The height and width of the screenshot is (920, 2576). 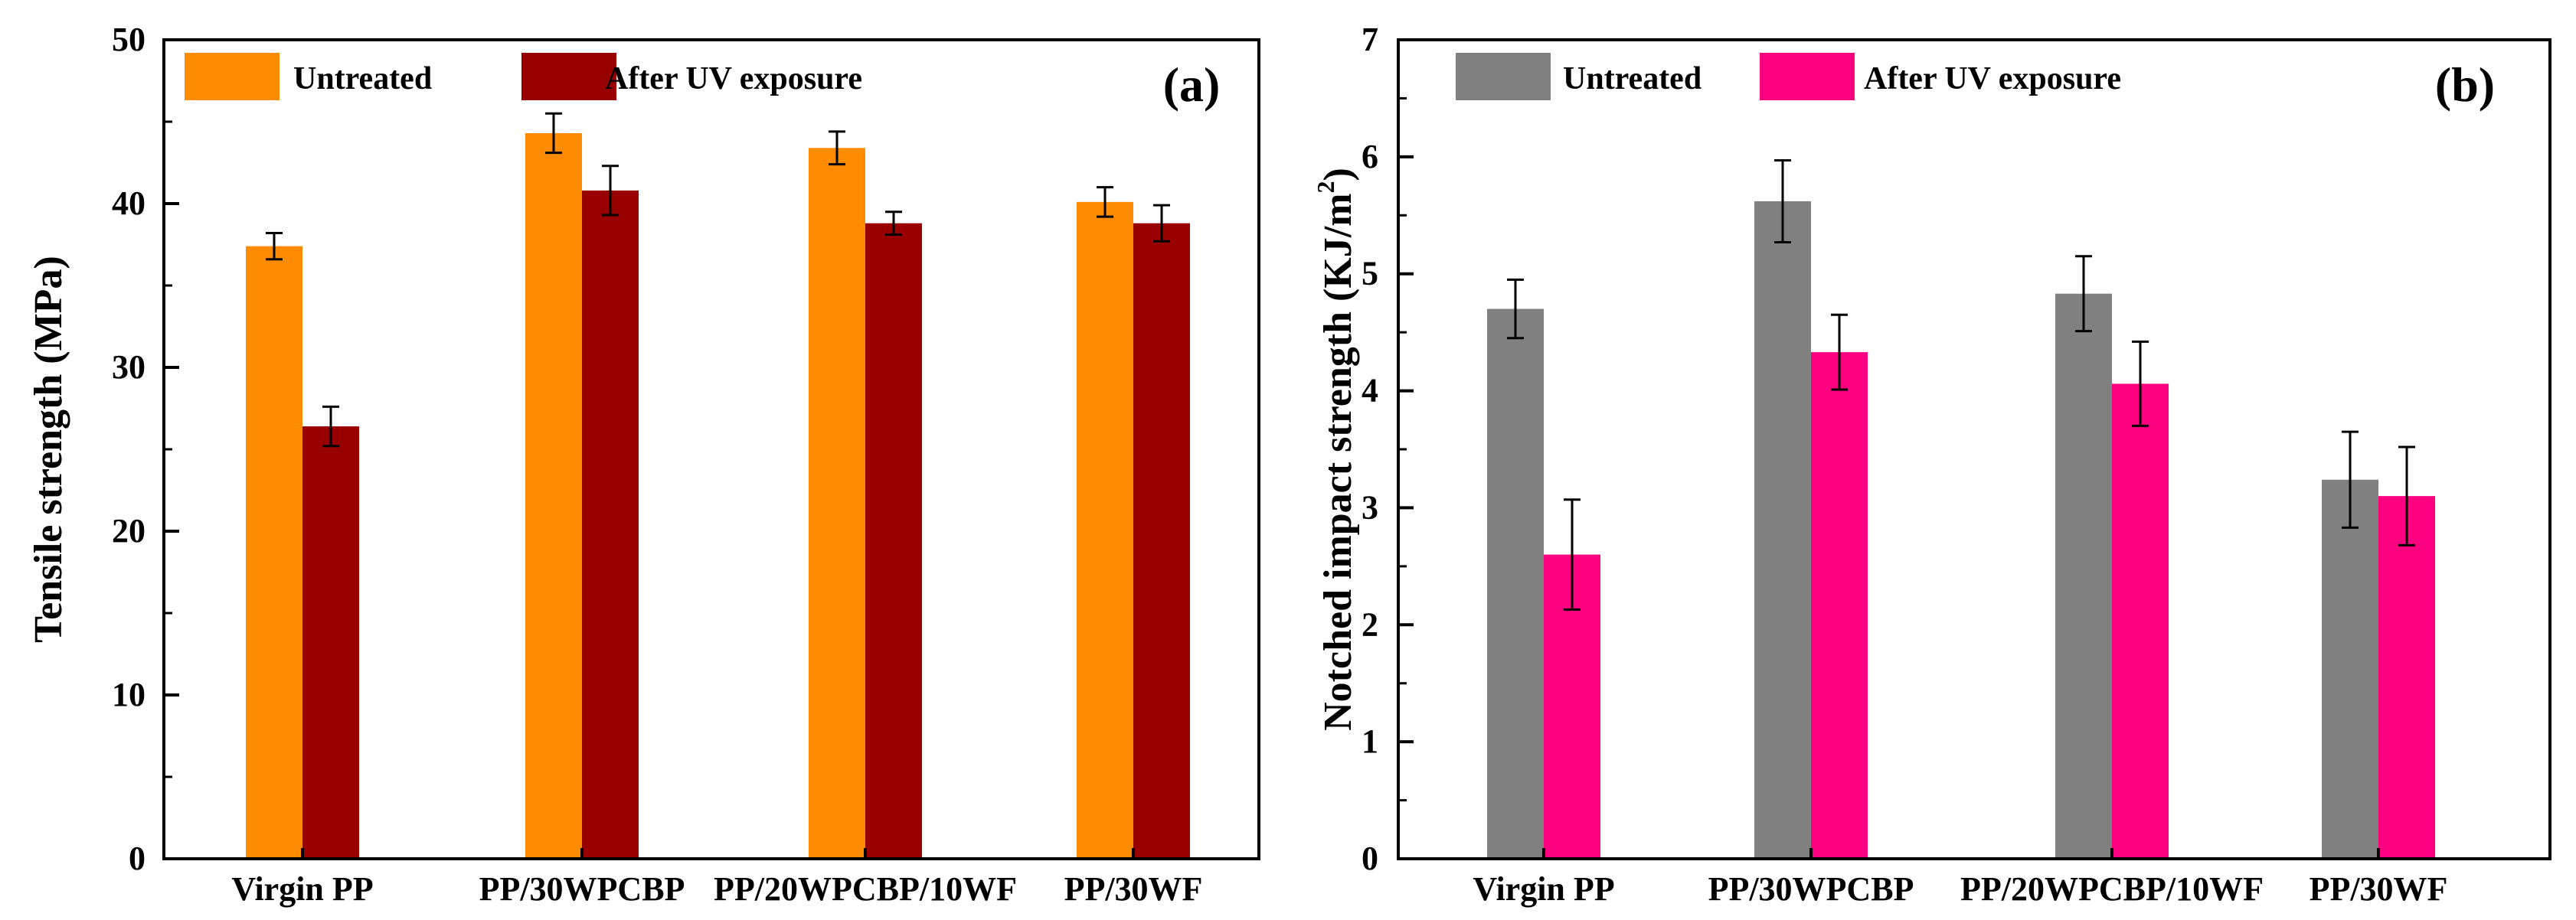 I want to click on y-axis-label-b: Notched impact strength (KJ/m2), so click(x=1336, y=449).